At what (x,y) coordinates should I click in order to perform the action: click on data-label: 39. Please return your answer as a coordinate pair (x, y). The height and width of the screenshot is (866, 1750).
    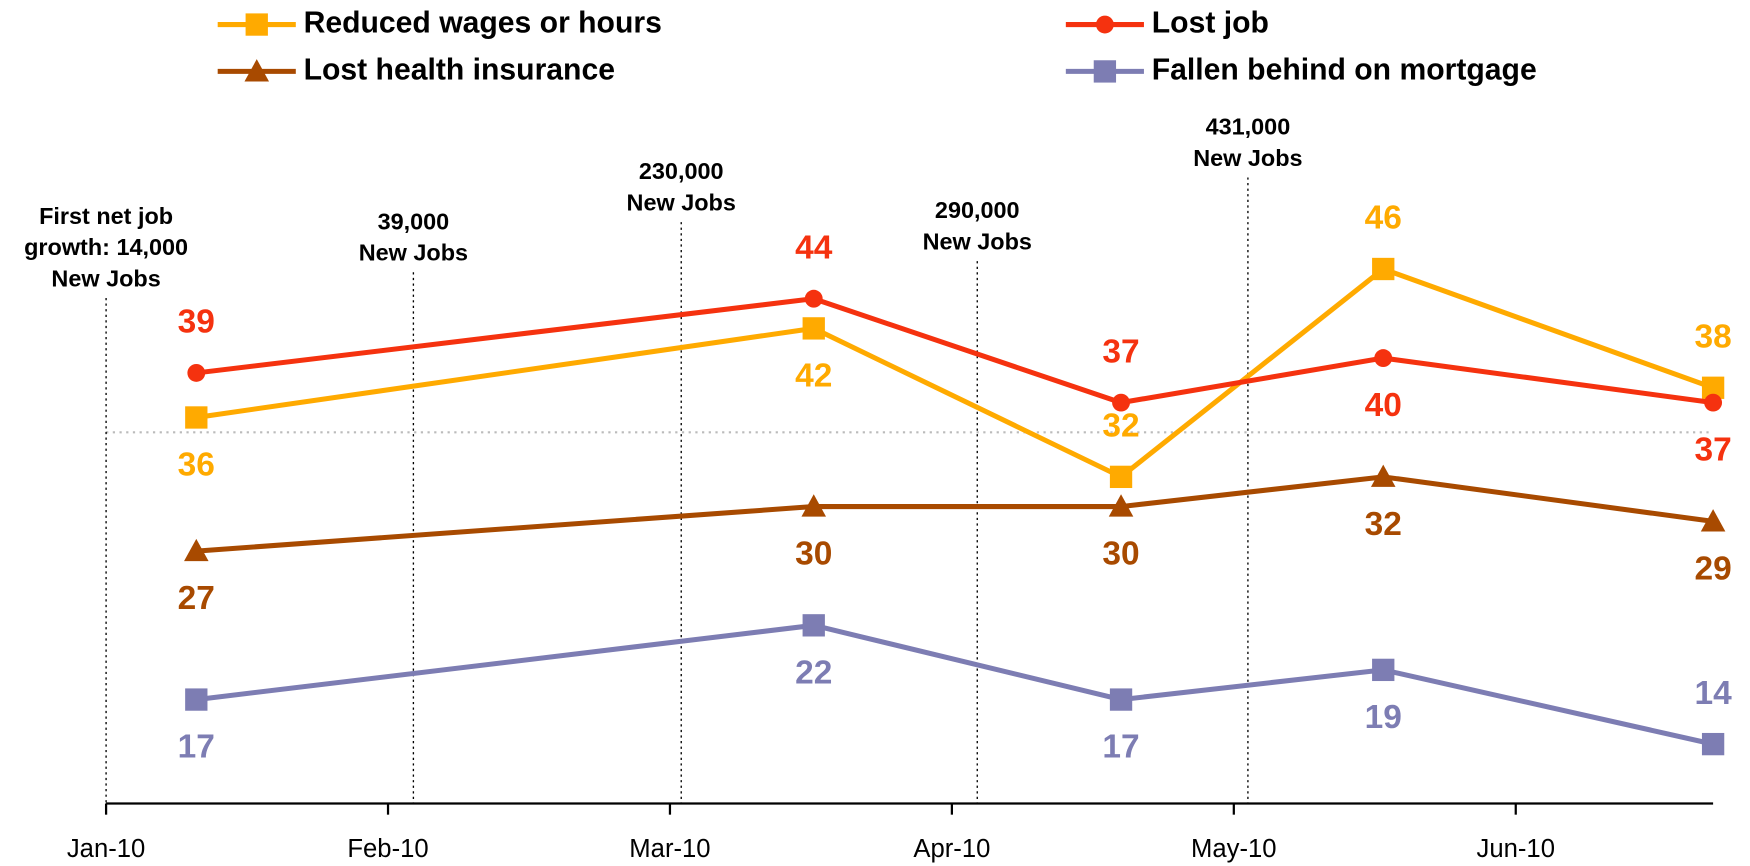
    Looking at the image, I should click on (196, 322).